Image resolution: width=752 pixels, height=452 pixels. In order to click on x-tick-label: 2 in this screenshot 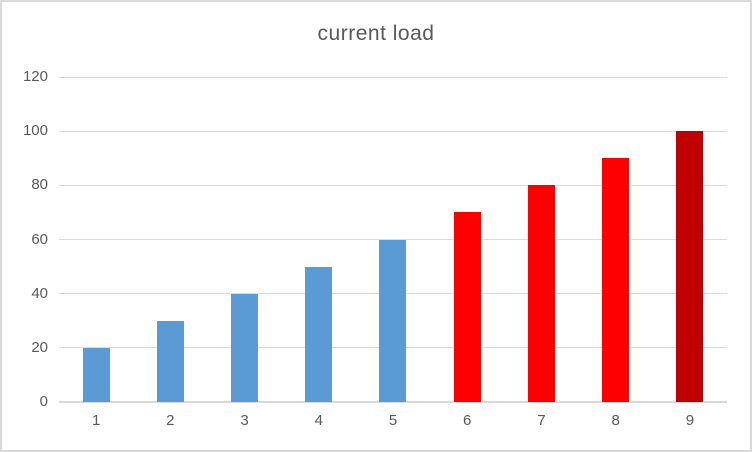, I will do `click(170, 420)`.